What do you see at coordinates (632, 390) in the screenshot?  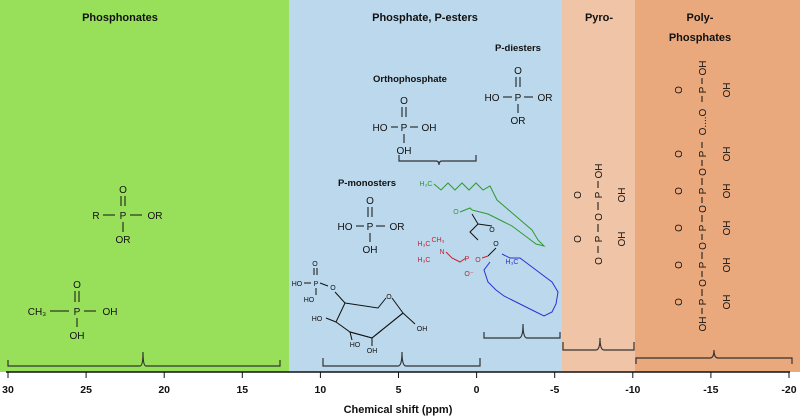 I see `x-axis-tick-label: -10` at bounding box center [632, 390].